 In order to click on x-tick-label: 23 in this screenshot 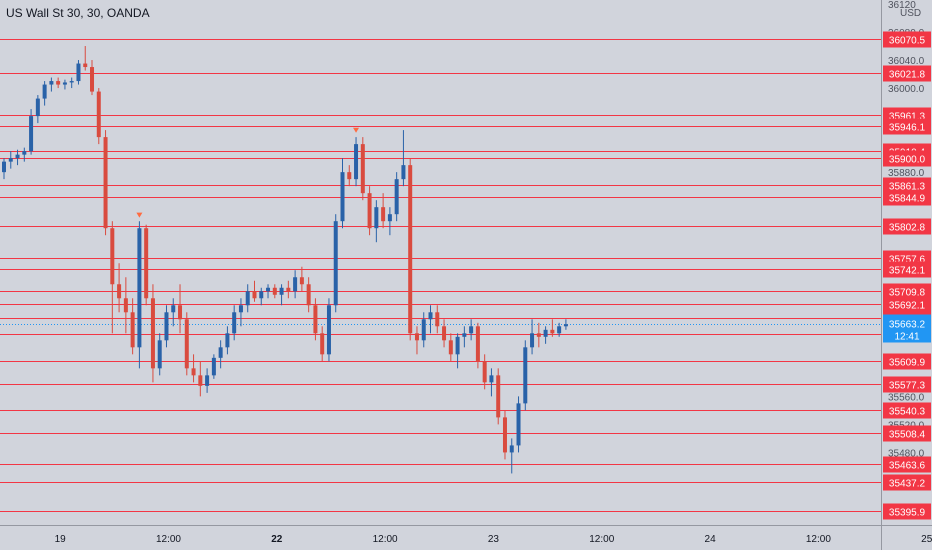, I will do `click(494, 539)`.